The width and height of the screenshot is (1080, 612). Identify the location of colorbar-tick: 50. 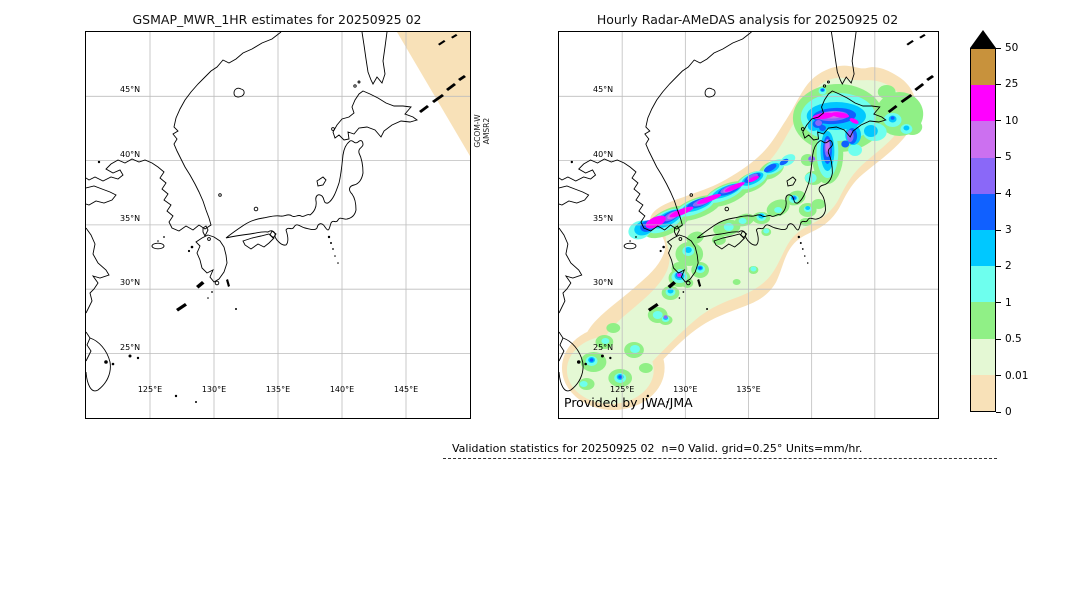
(1007, 48).